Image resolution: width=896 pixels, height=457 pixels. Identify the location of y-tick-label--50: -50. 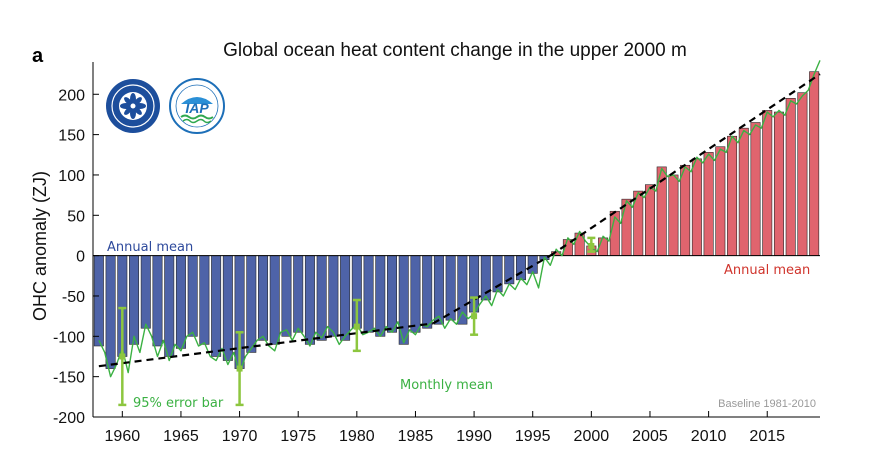
(73, 297).